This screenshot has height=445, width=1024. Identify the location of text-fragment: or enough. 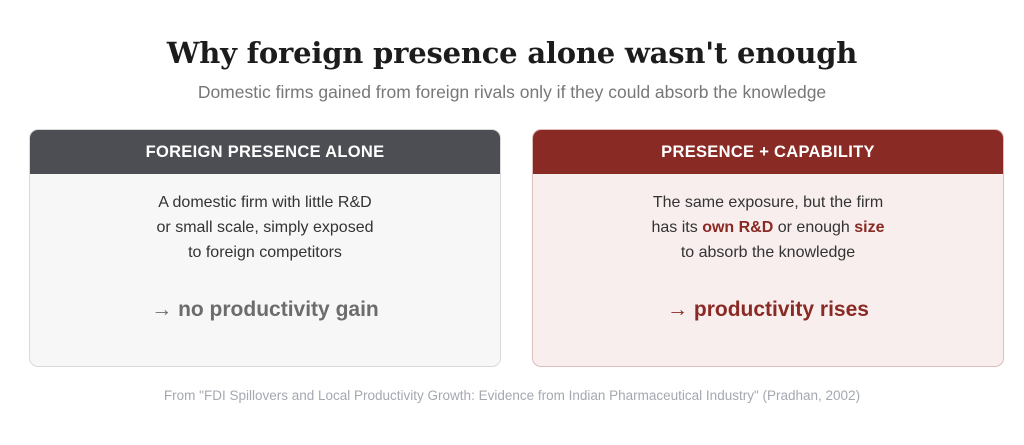
(814, 227).